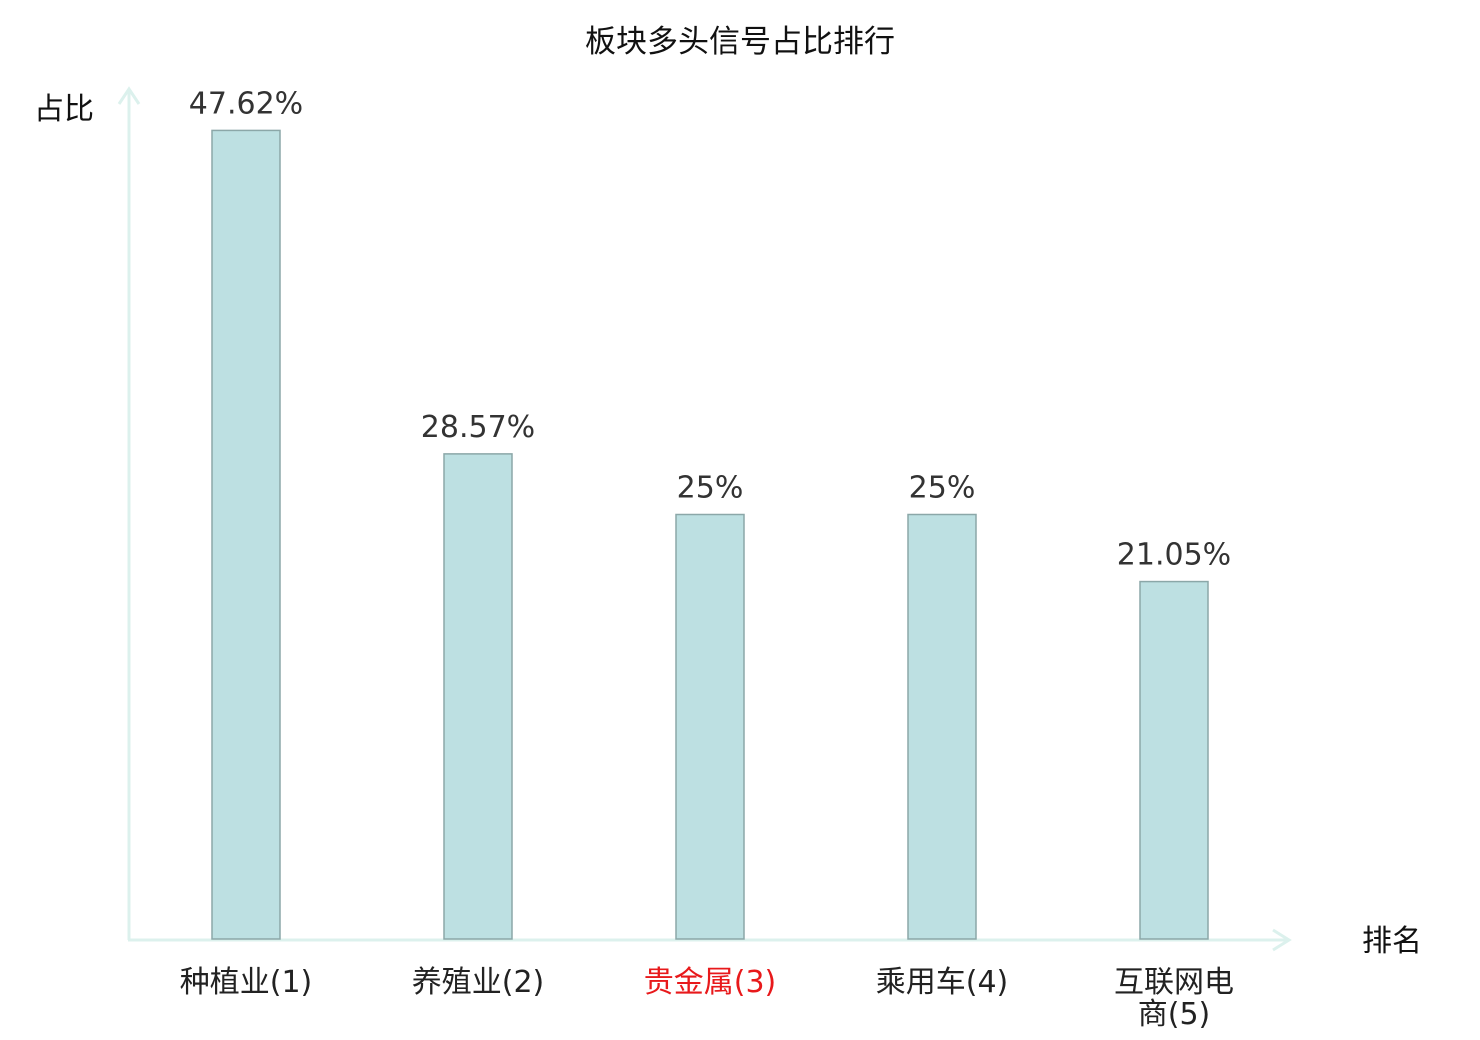 This screenshot has width=1480, height=1040. Describe the element at coordinates (710, 488) in the screenshot. I see `data-label-3: 25%` at that location.